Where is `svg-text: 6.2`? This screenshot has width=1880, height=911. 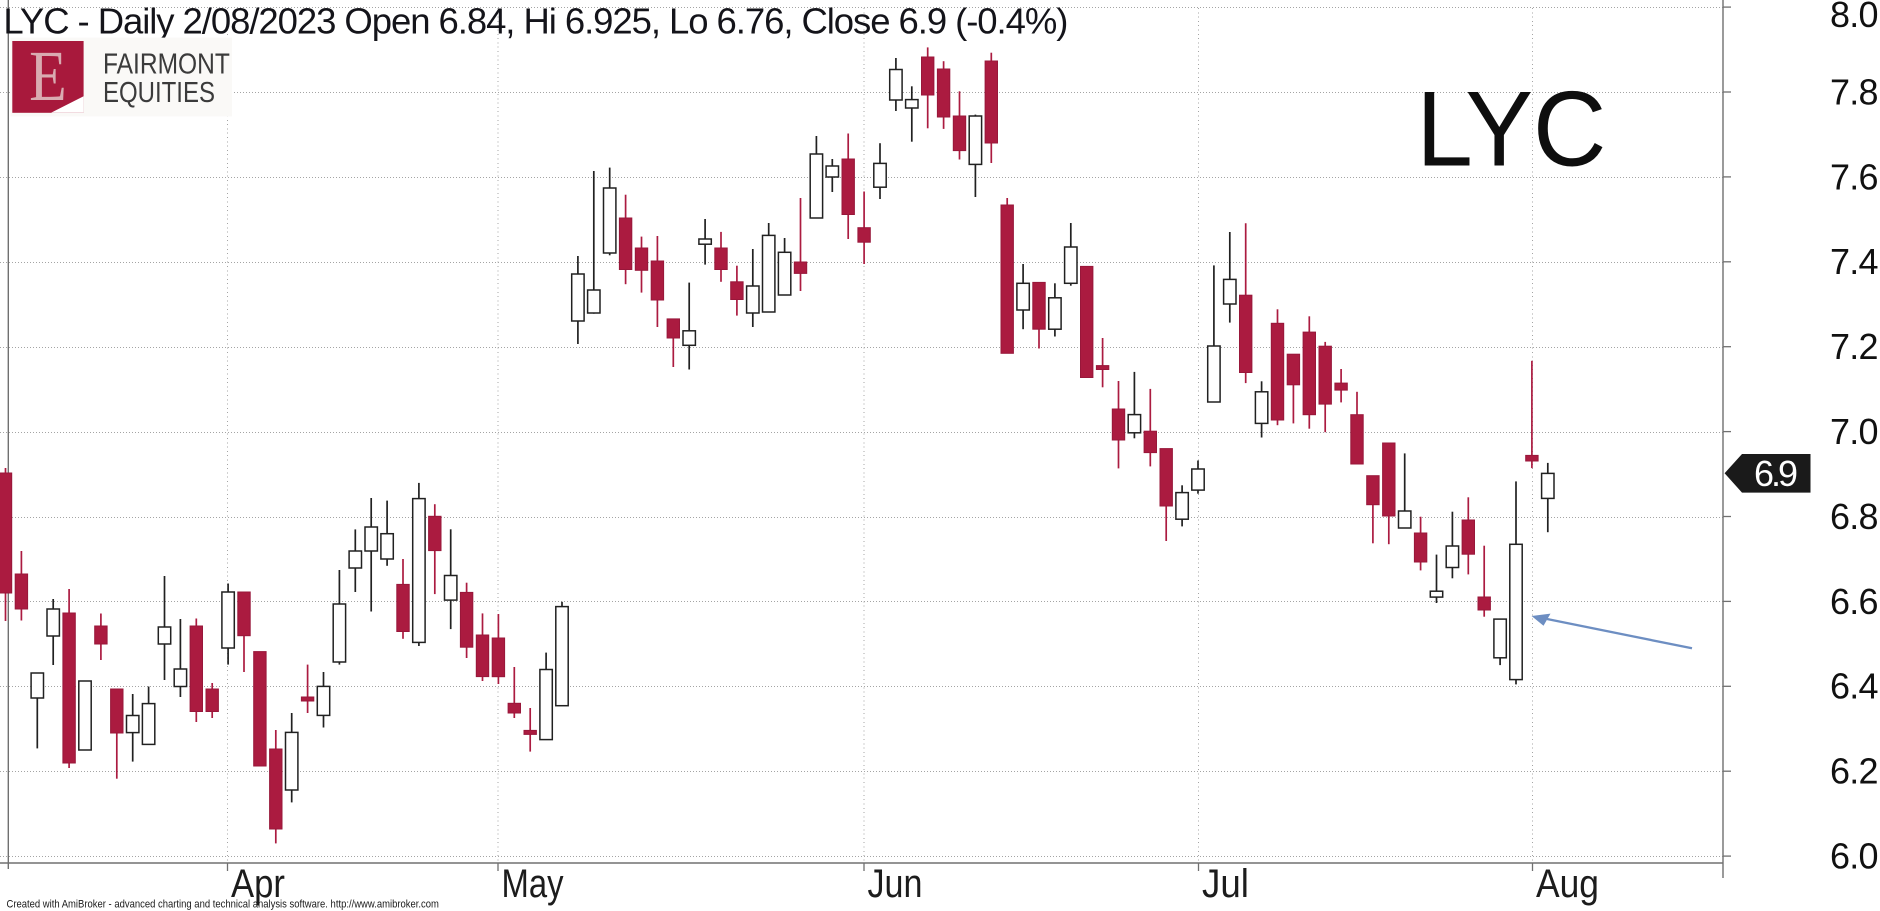 svg-text: 6.2 is located at coordinates (1854, 771).